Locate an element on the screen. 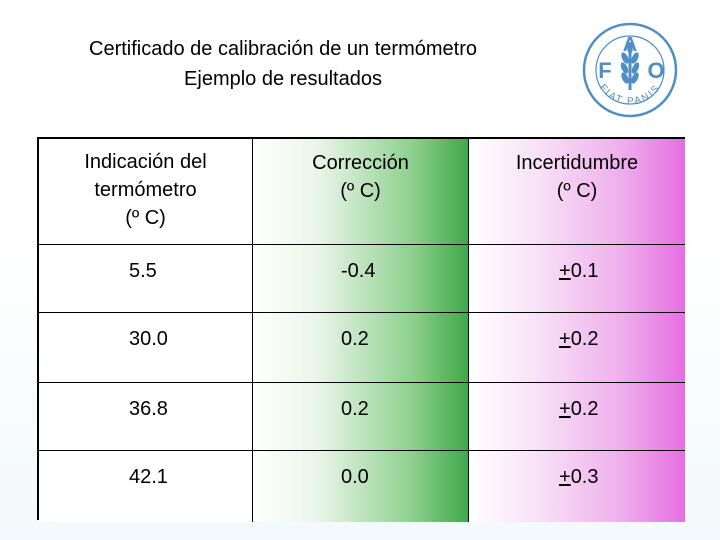 Image resolution: width=720 pixels, height=540 pixels. uncertainty-number: 0.1 is located at coordinates (584, 271).